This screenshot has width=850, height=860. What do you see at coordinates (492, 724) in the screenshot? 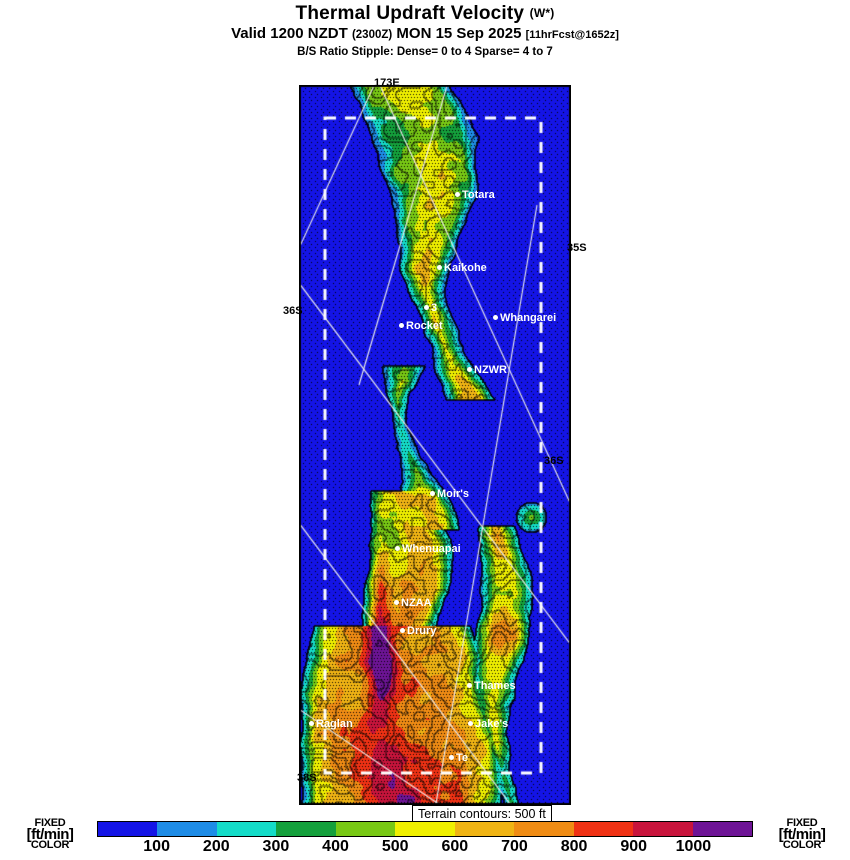
I see `place-label: Jake's` at bounding box center [492, 724].